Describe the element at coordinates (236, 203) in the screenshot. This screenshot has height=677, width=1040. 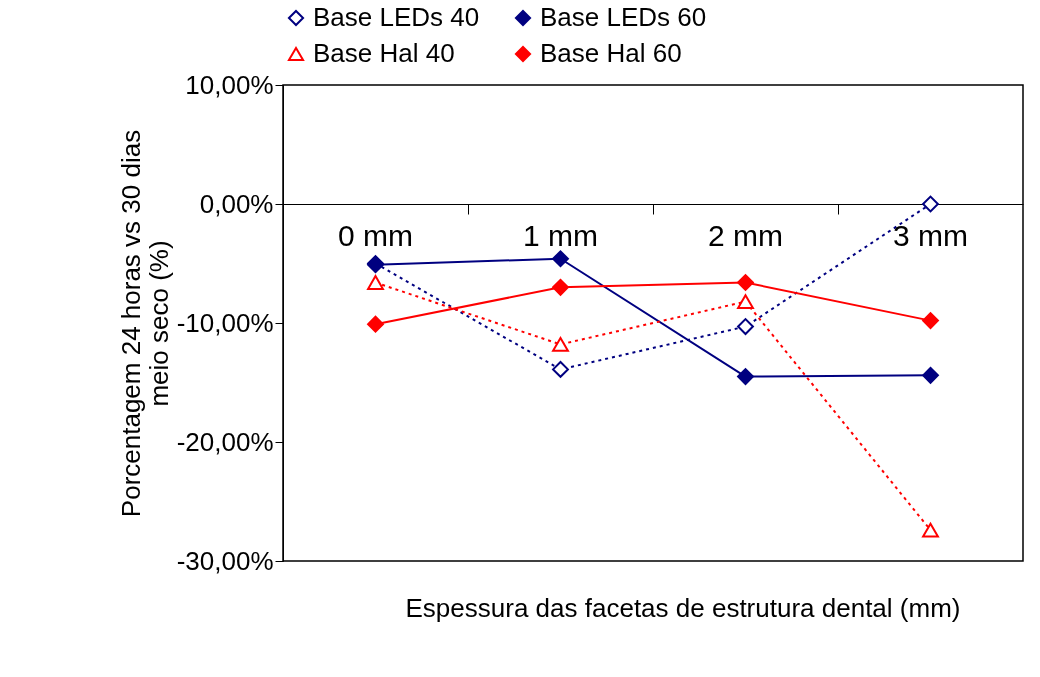
I see `y-tick-label: 0,00%` at that location.